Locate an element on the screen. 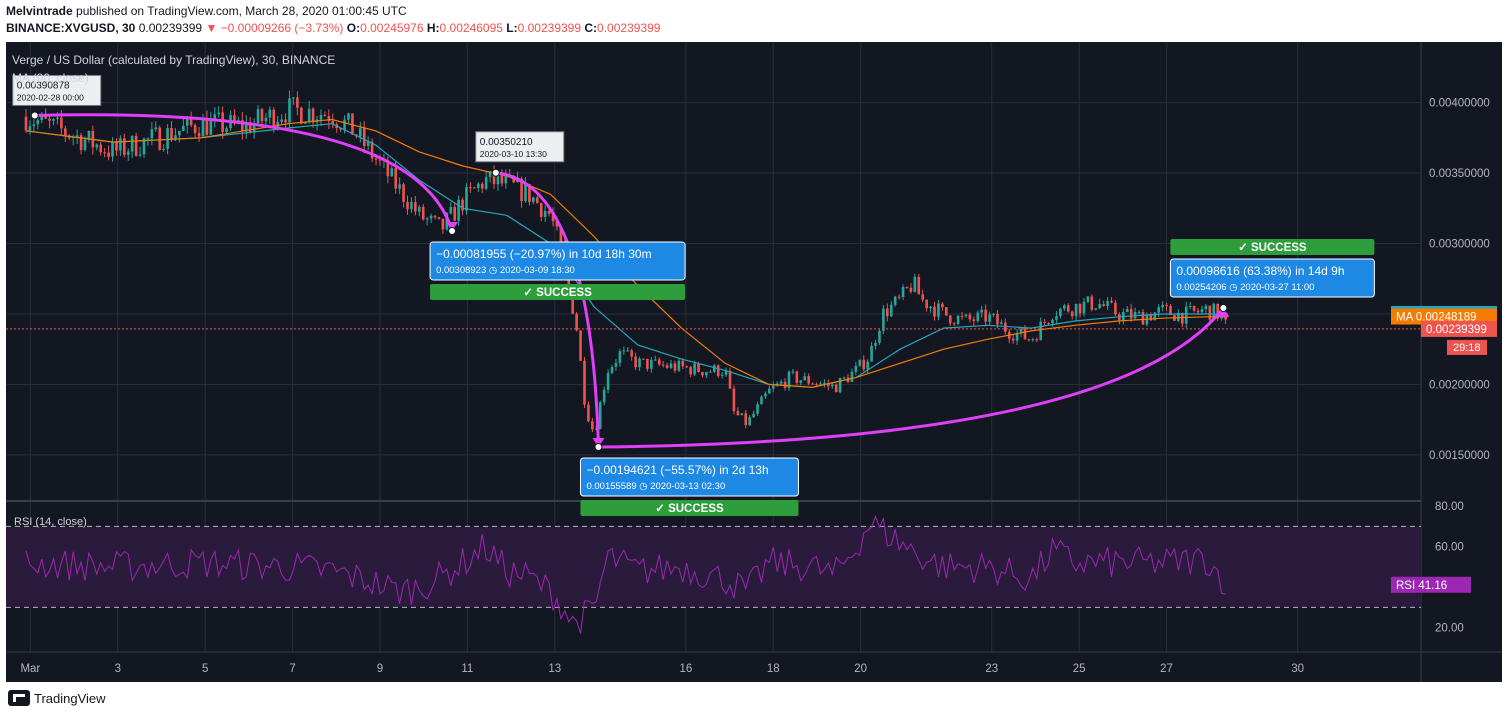 The width and height of the screenshot is (1508, 718). y-tick-3: 0.00200000 is located at coordinates (1459, 385).